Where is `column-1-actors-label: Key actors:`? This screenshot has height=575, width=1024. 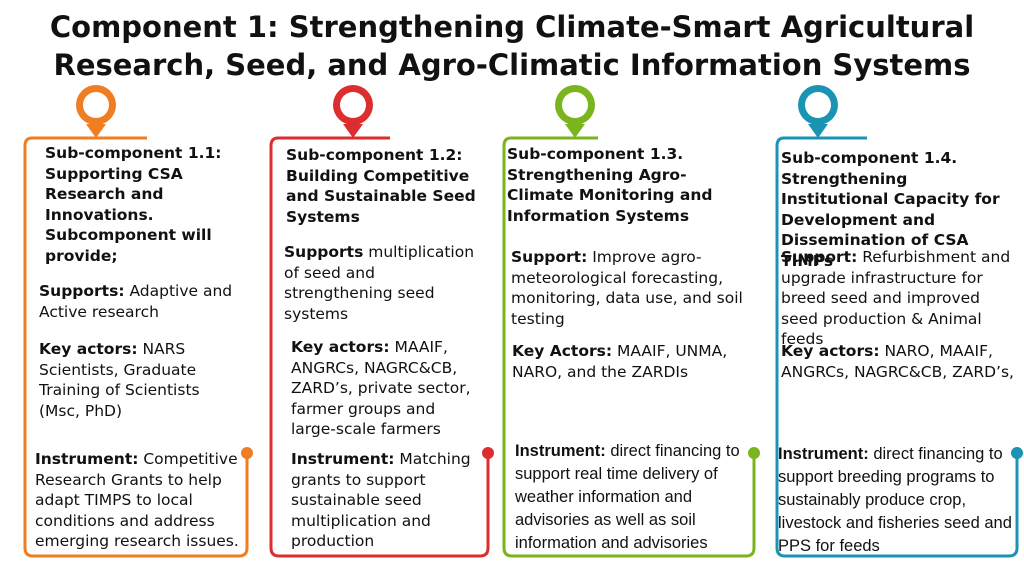
column-1-actors-label: Key actors: is located at coordinates (88, 349).